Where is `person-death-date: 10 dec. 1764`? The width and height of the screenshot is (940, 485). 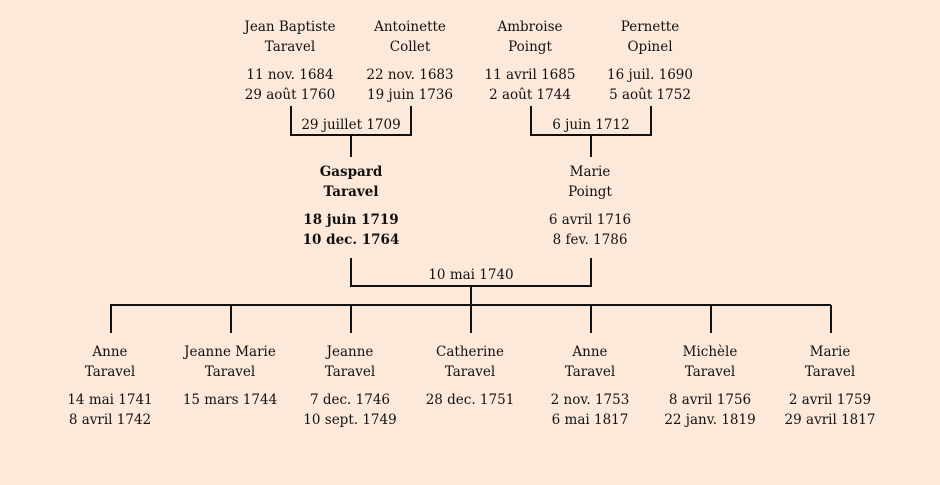
person-death-date: 10 dec. 1764 is located at coordinates (351, 240).